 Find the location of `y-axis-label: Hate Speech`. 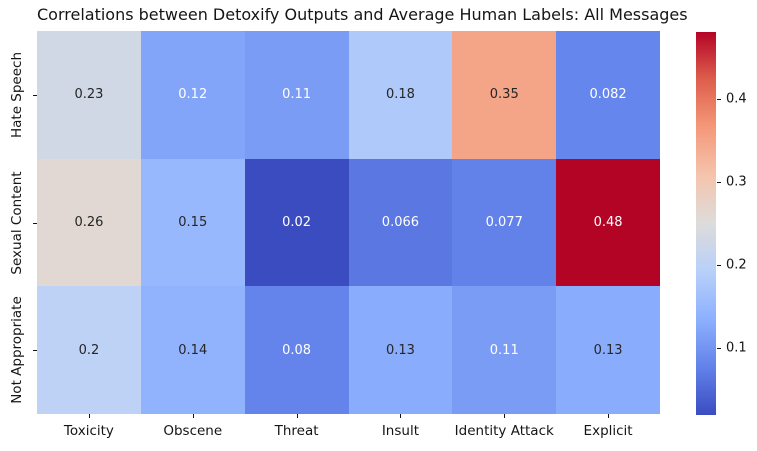

y-axis-label: Hate Speech is located at coordinates (17, 94).